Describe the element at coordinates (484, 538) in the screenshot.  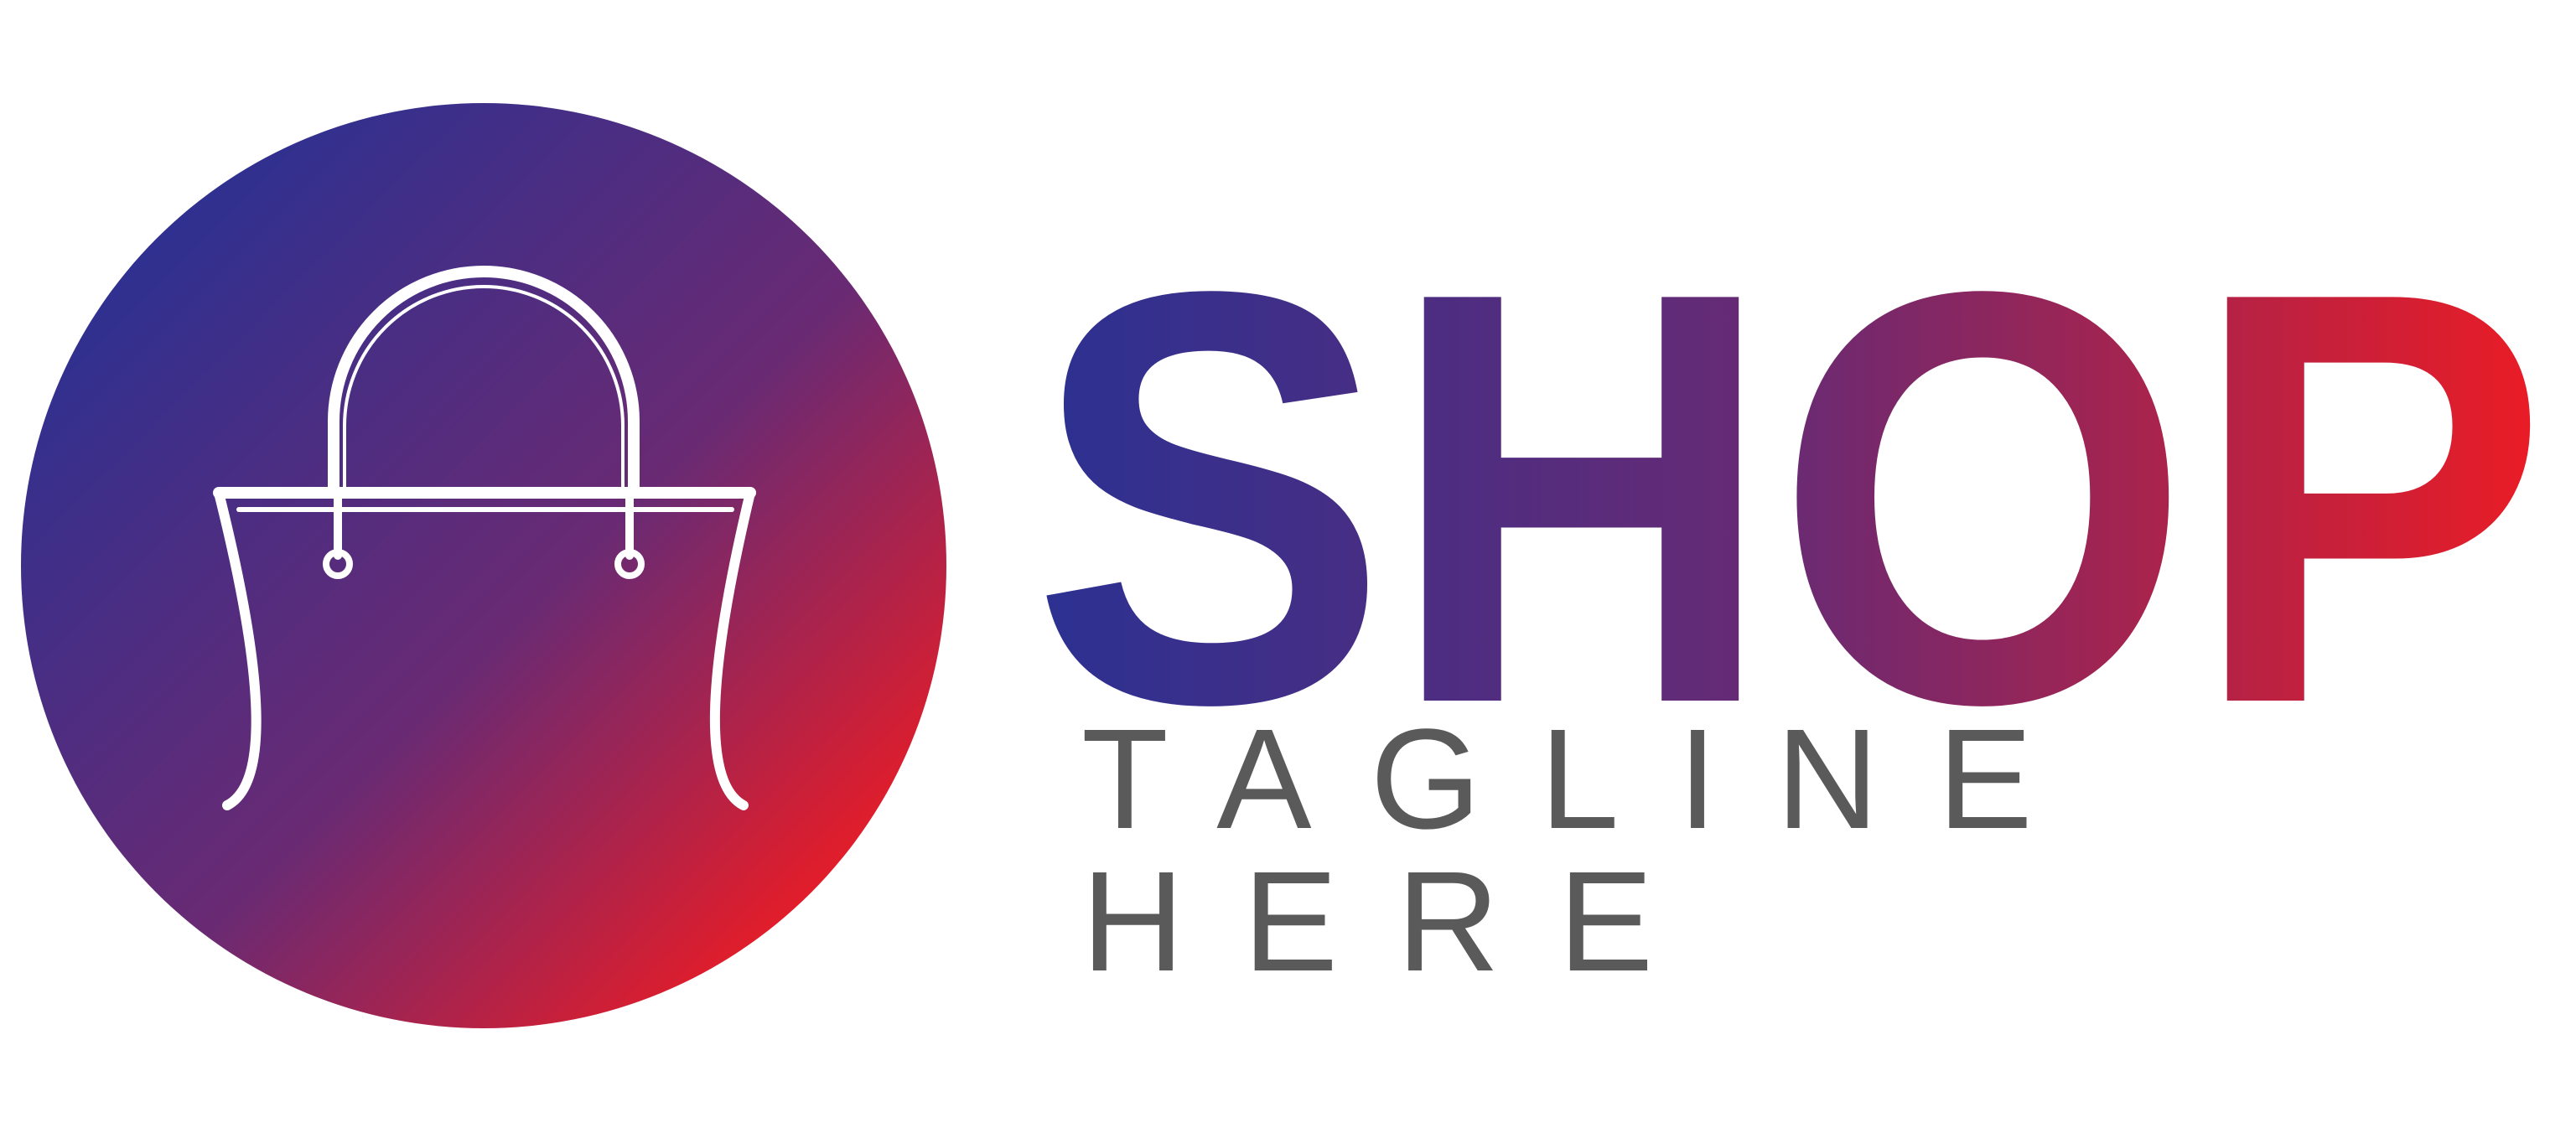
I see `shopping-bag-icon` at that location.